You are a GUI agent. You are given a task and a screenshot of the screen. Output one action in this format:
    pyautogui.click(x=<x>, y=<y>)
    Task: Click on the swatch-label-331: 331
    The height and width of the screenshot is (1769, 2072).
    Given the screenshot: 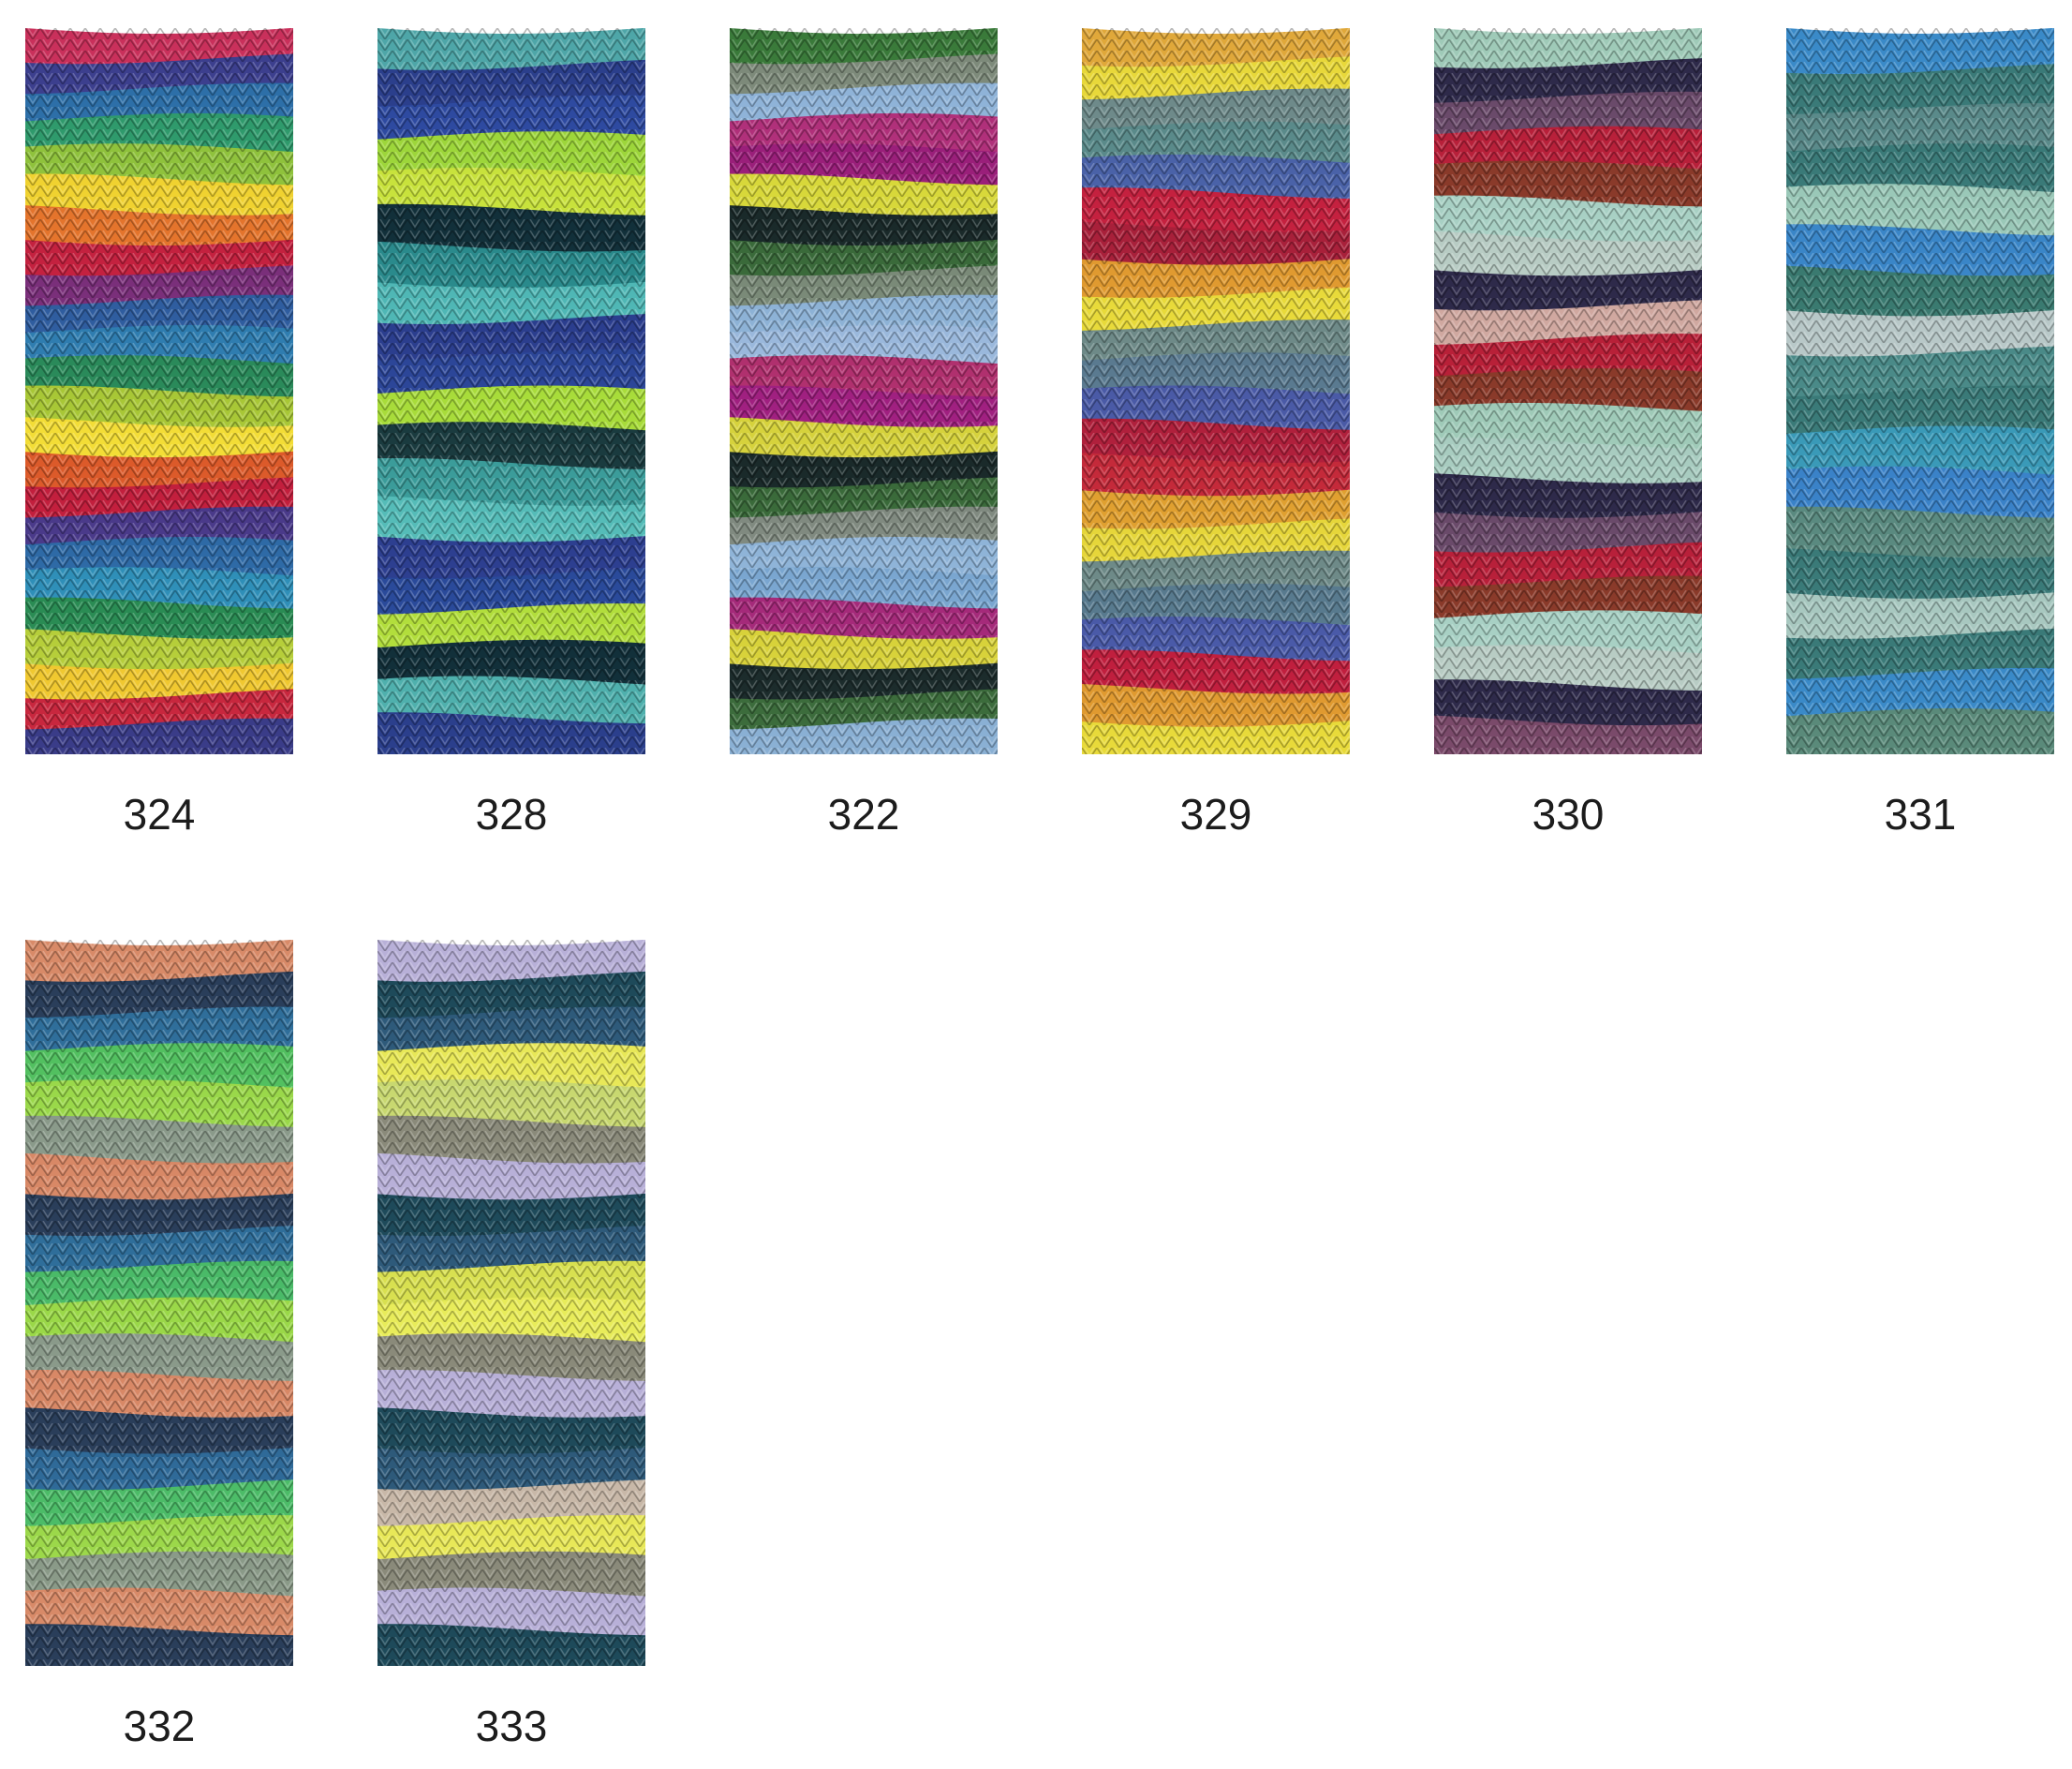 What is the action you would take?
    pyautogui.click(x=1920, y=815)
    